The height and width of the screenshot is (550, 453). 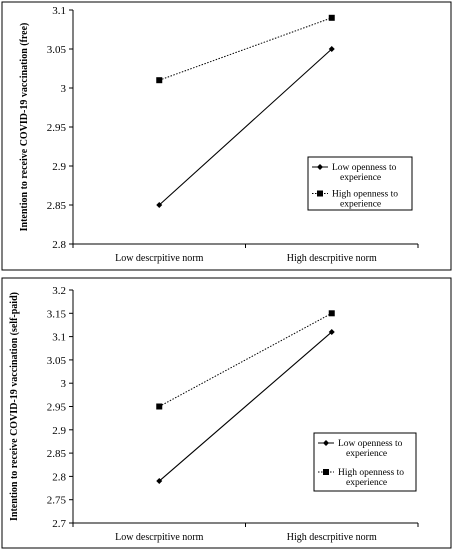 I want to click on y-tick-label: 2.7, so click(x=59, y=524).